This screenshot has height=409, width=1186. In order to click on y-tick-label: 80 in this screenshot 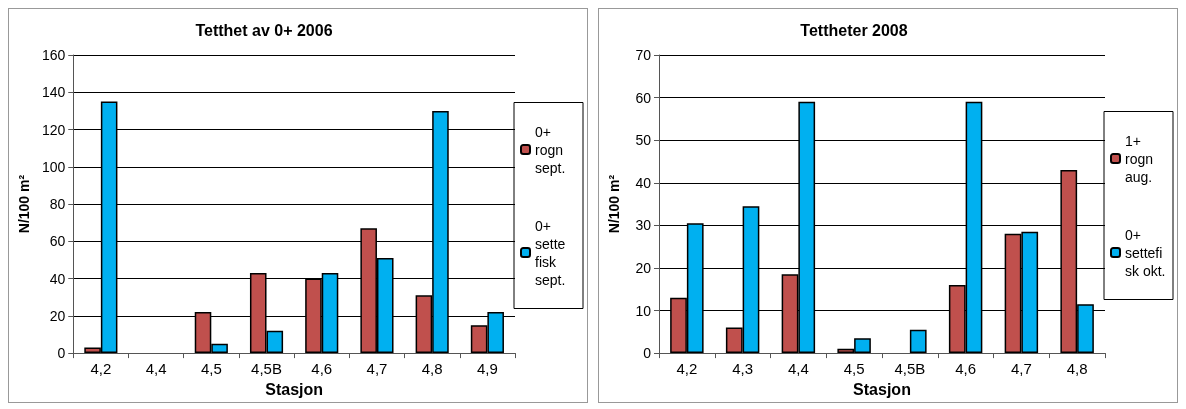, I will do `click(57, 204)`.